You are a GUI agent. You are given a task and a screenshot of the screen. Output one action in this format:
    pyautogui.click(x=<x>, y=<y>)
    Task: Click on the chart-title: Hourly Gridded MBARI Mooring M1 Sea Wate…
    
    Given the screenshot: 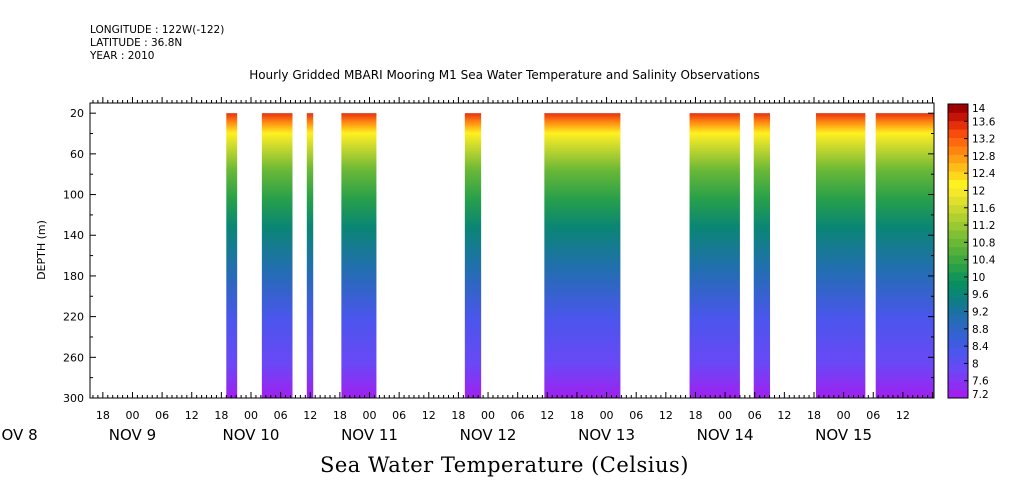 What is the action you would take?
    pyautogui.click(x=504, y=75)
    